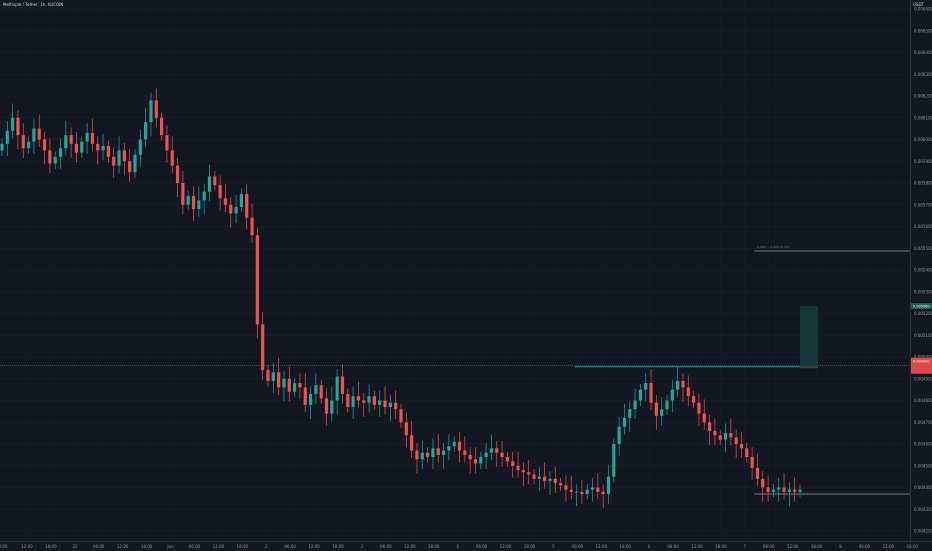 The image size is (932, 551). What do you see at coordinates (918, 4) in the screenshot?
I see `axis-unit-label: USDT` at bounding box center [918, 4].